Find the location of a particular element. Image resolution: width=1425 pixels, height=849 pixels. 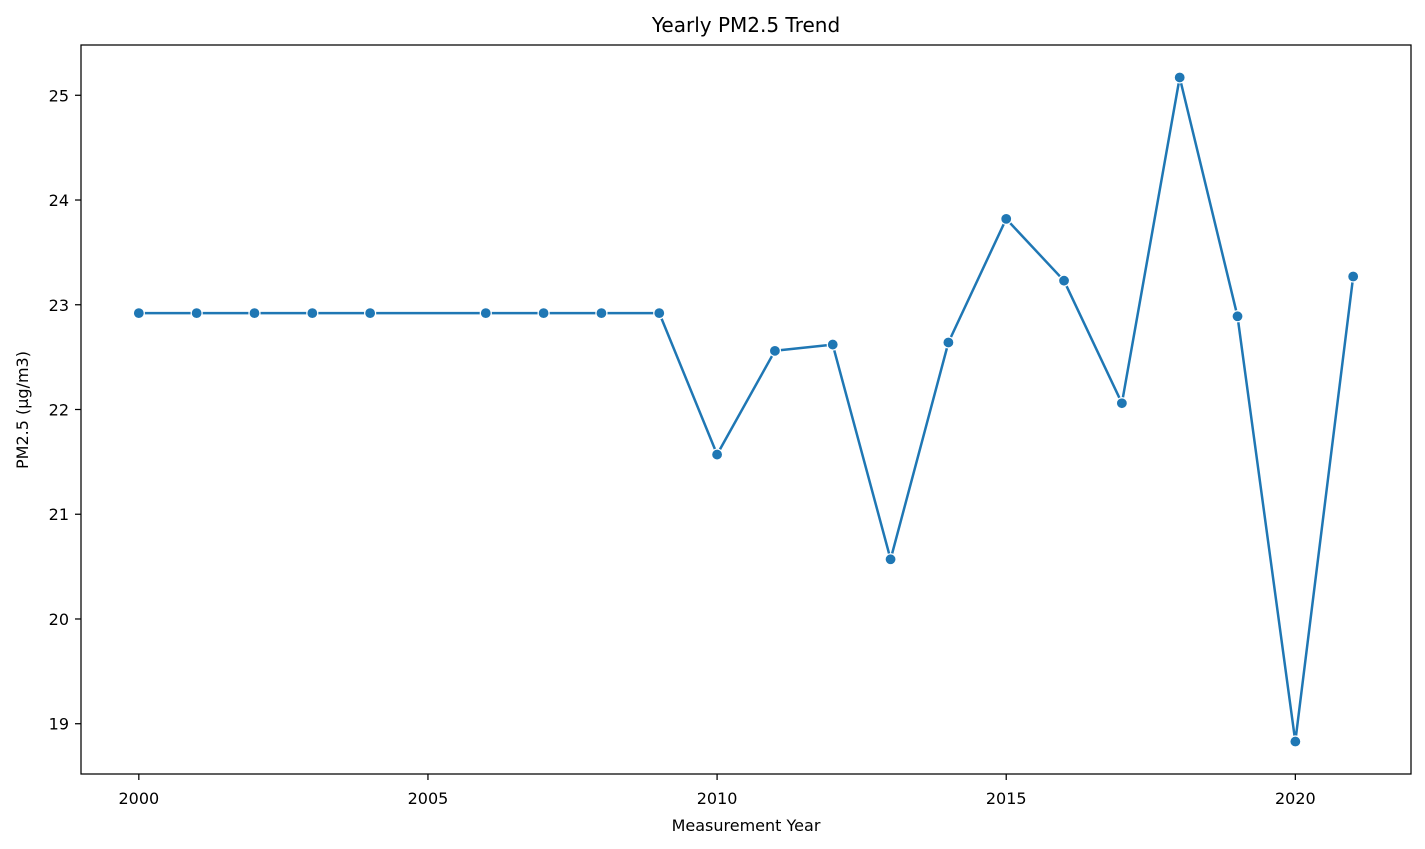

y-tick-label: 22 is located at coordinates (59, 410).